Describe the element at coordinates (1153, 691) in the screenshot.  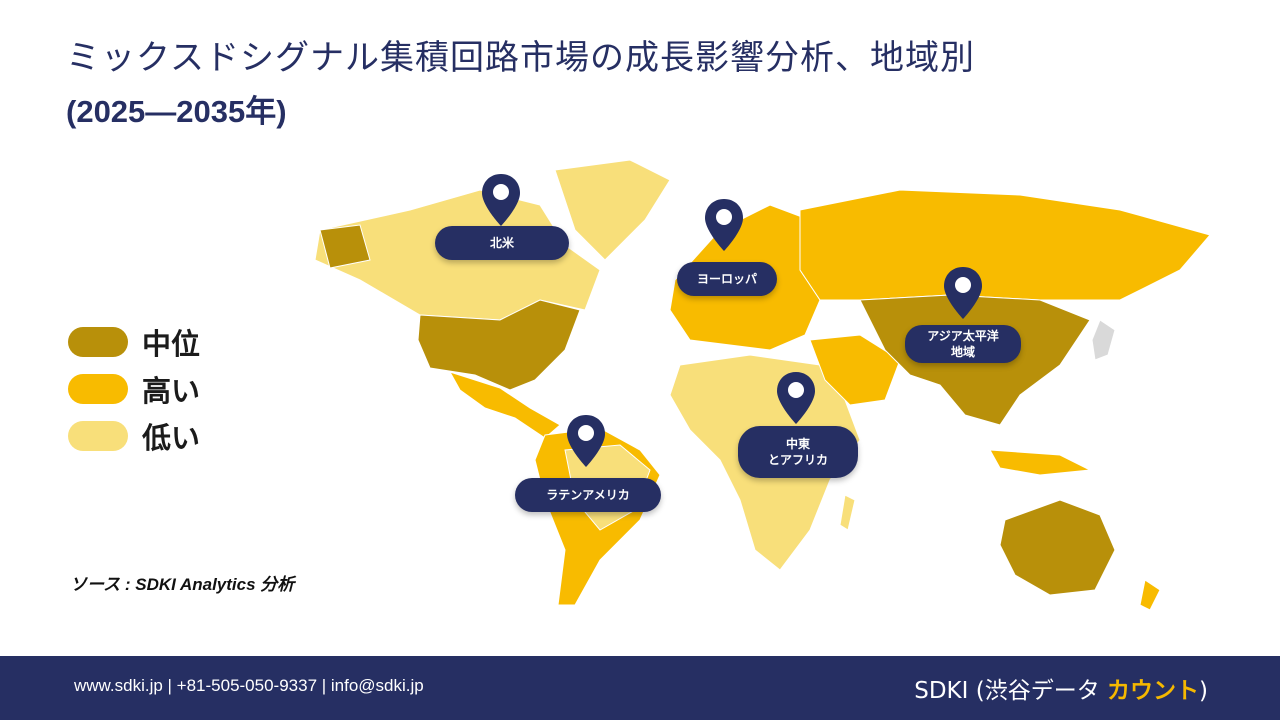
I see `brand-accent: カウント` at that location.